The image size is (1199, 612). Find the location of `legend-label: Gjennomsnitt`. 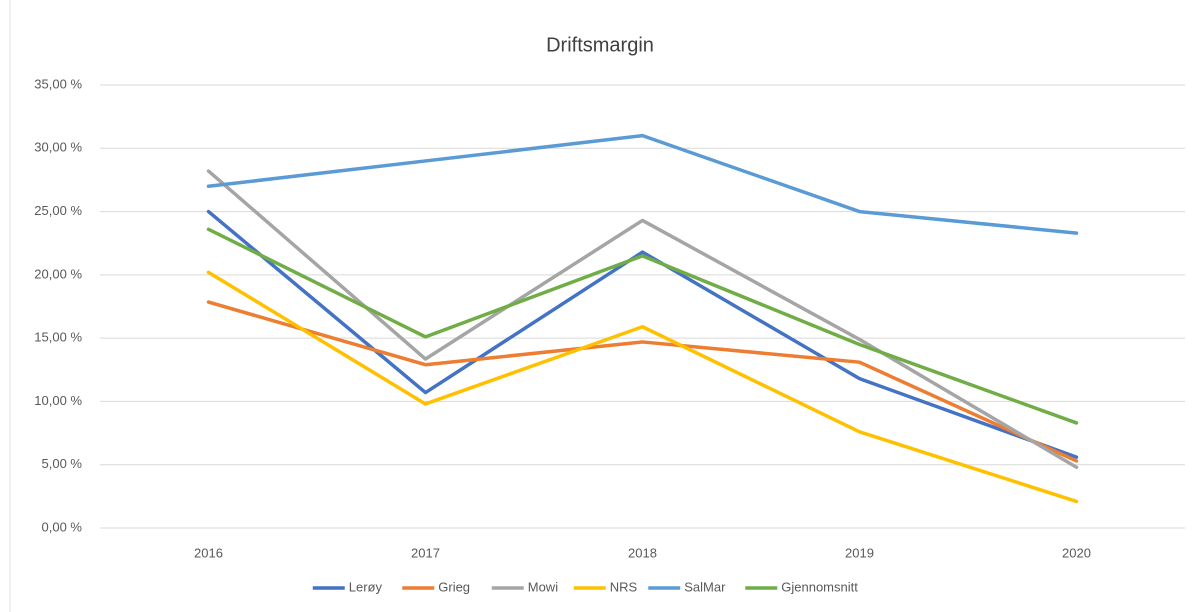

legend-label: Gjennomsnitt is located at coordinates (819, 586).